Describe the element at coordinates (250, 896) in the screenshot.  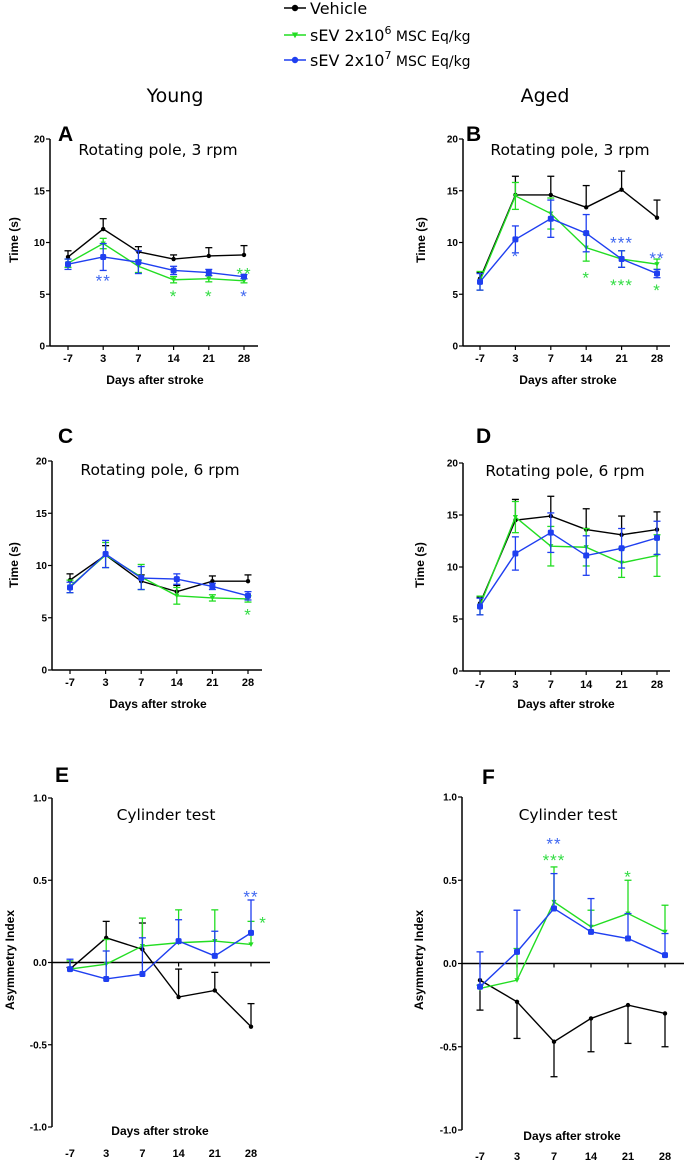
I see `significance-marker: **` at that location.